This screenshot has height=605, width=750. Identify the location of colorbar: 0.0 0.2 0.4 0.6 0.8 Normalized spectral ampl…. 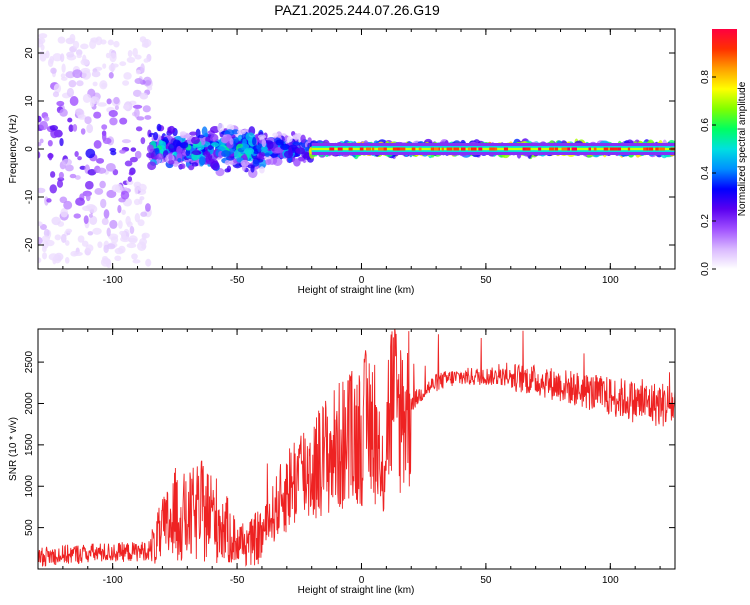
(724, 152).